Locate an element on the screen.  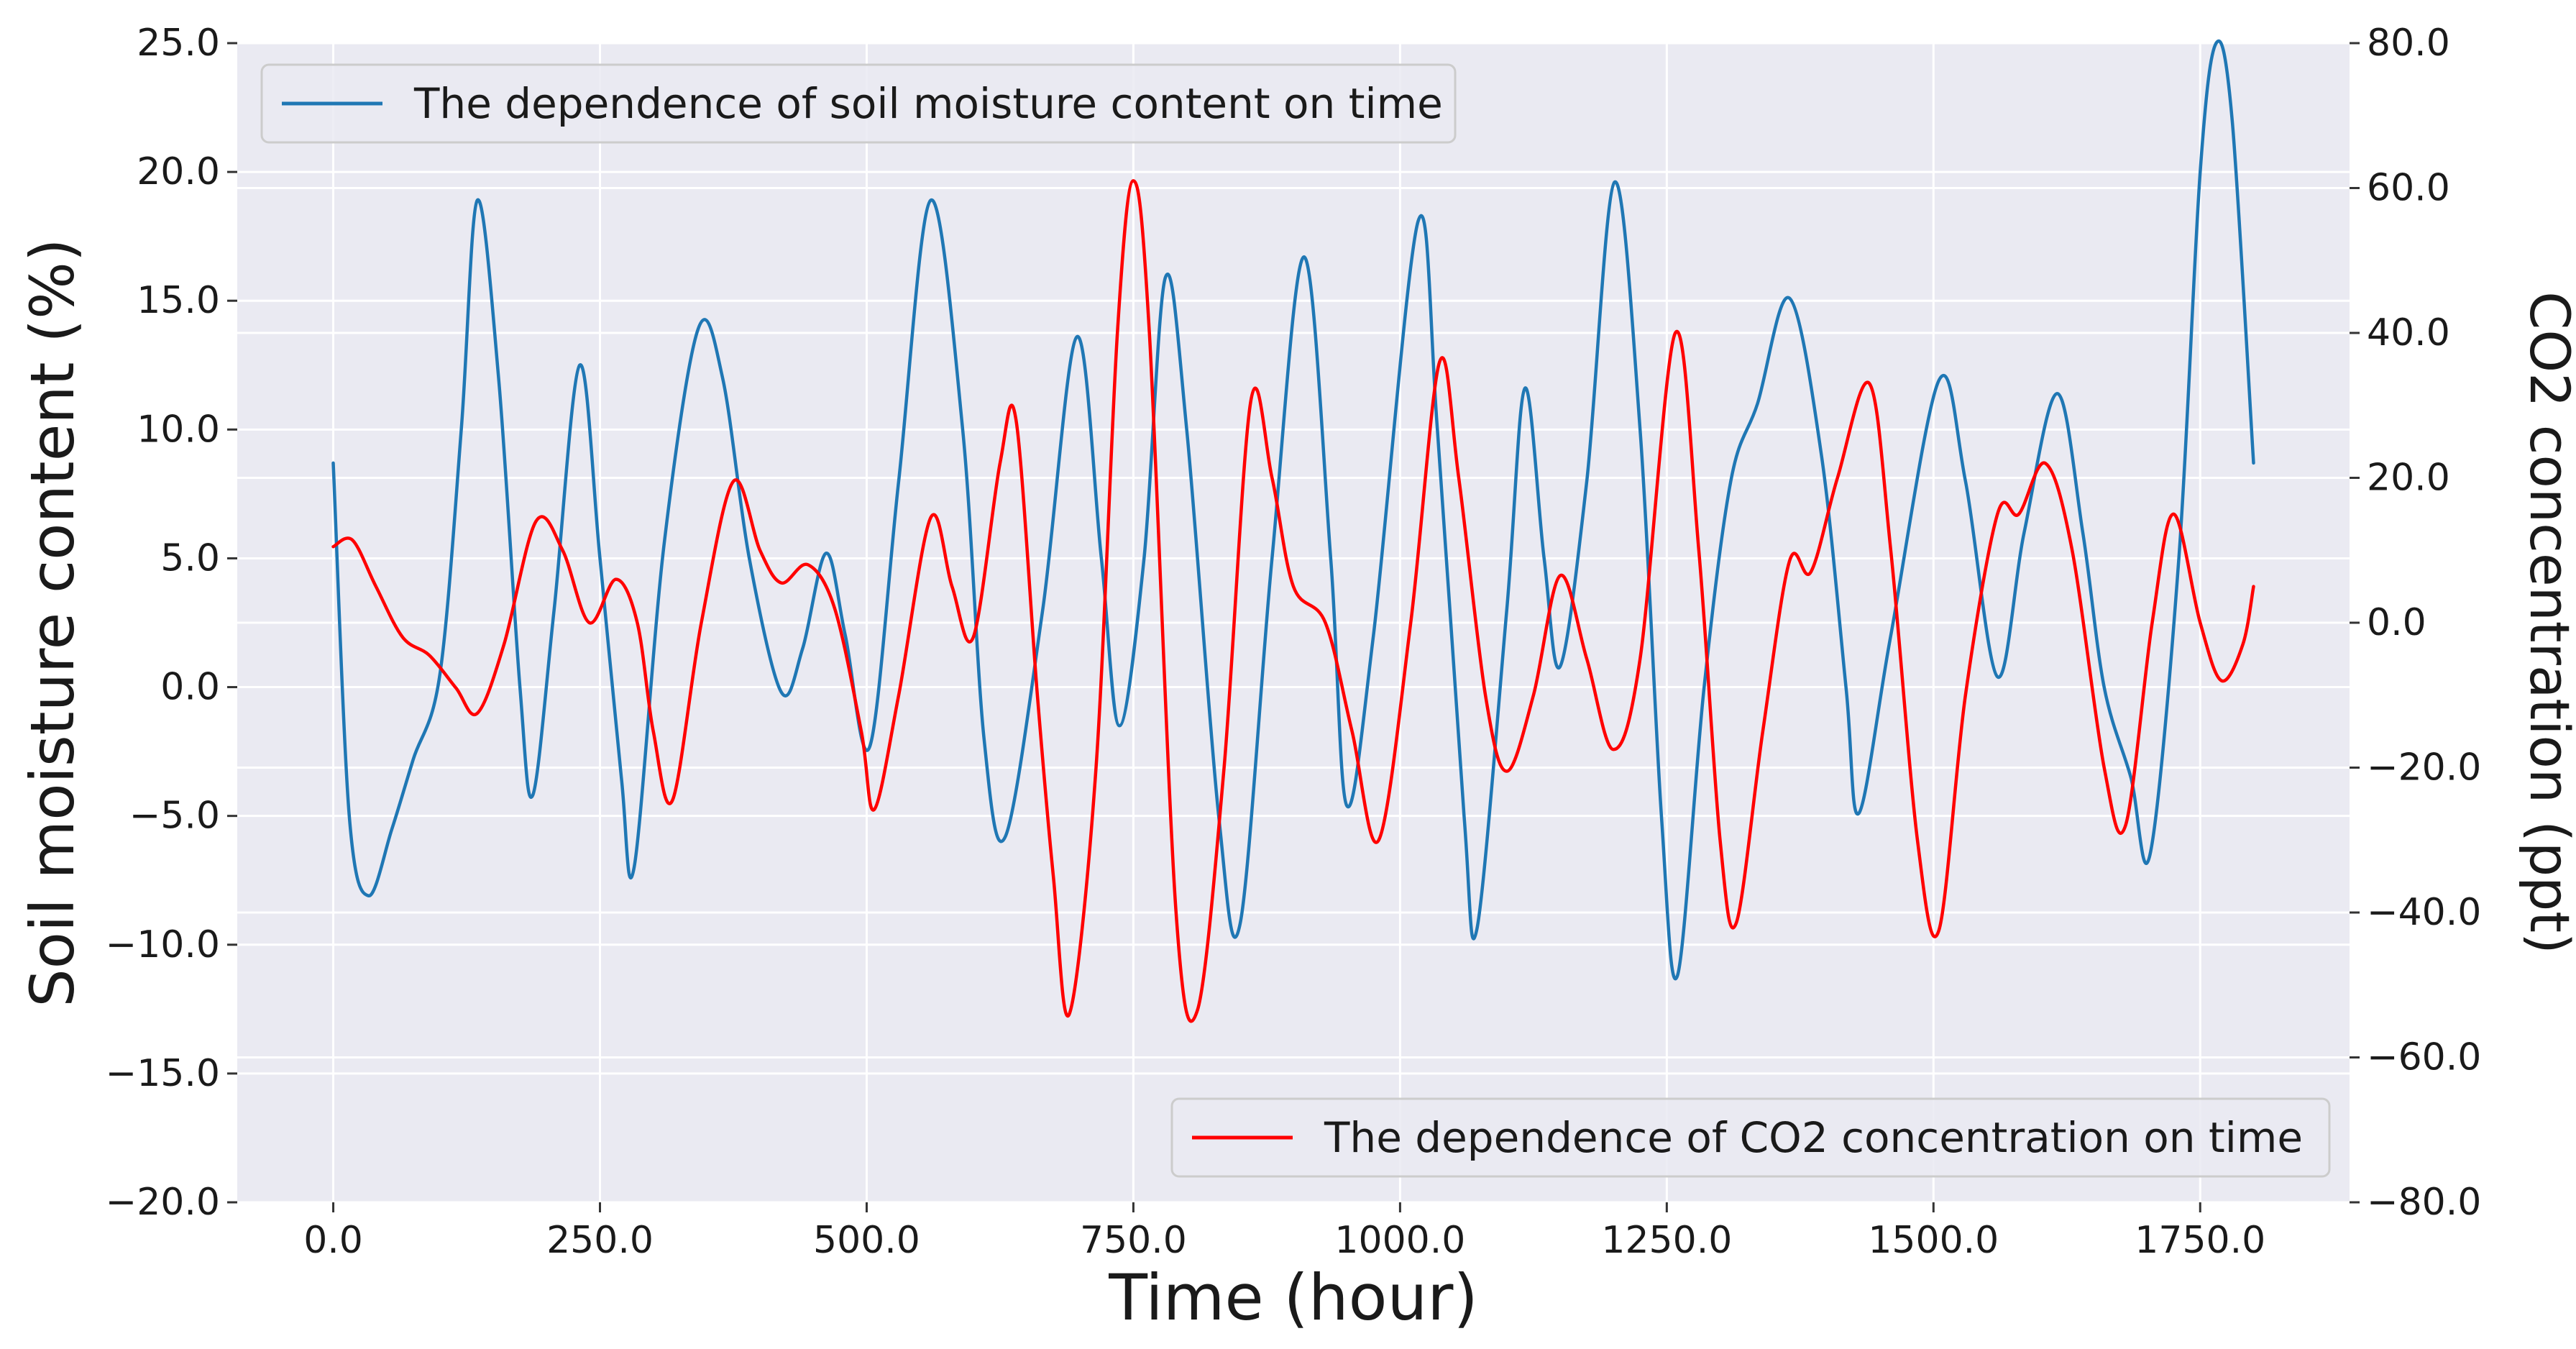
y2-tick-label: −20.0 is located at coordinates (2424, 768).